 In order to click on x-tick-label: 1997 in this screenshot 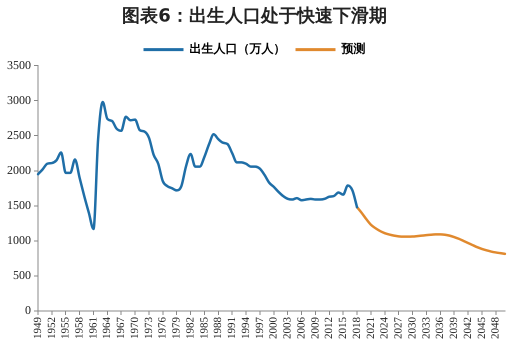, I will do `click(260, 327)`.